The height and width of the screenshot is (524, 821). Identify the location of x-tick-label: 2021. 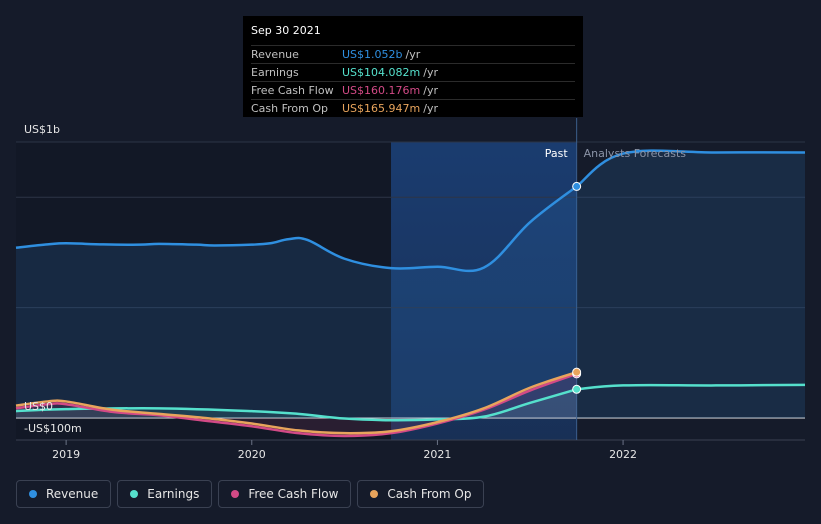
(437, 454).